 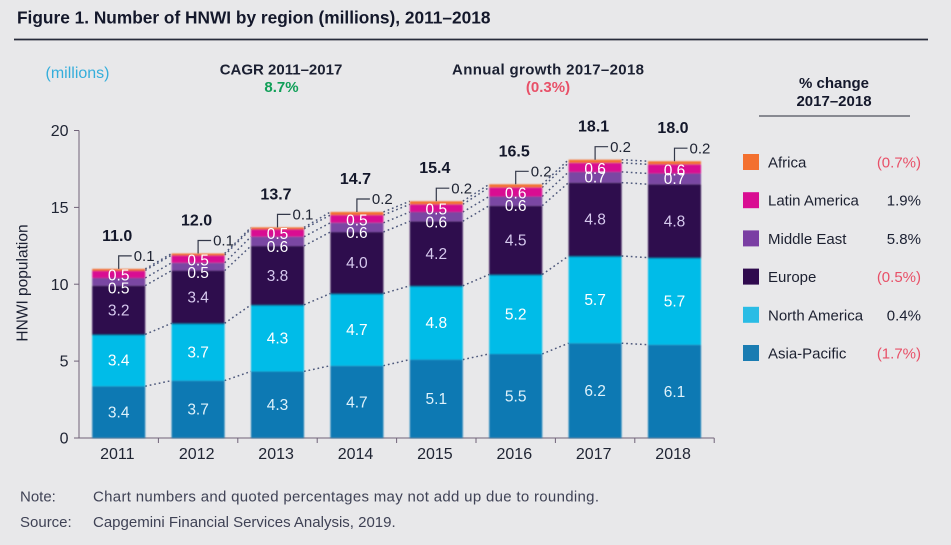 What do you see at coordinates (60, 285) in the screenshot?
I see `svg-text: 10` at bounding box center [60, 285].